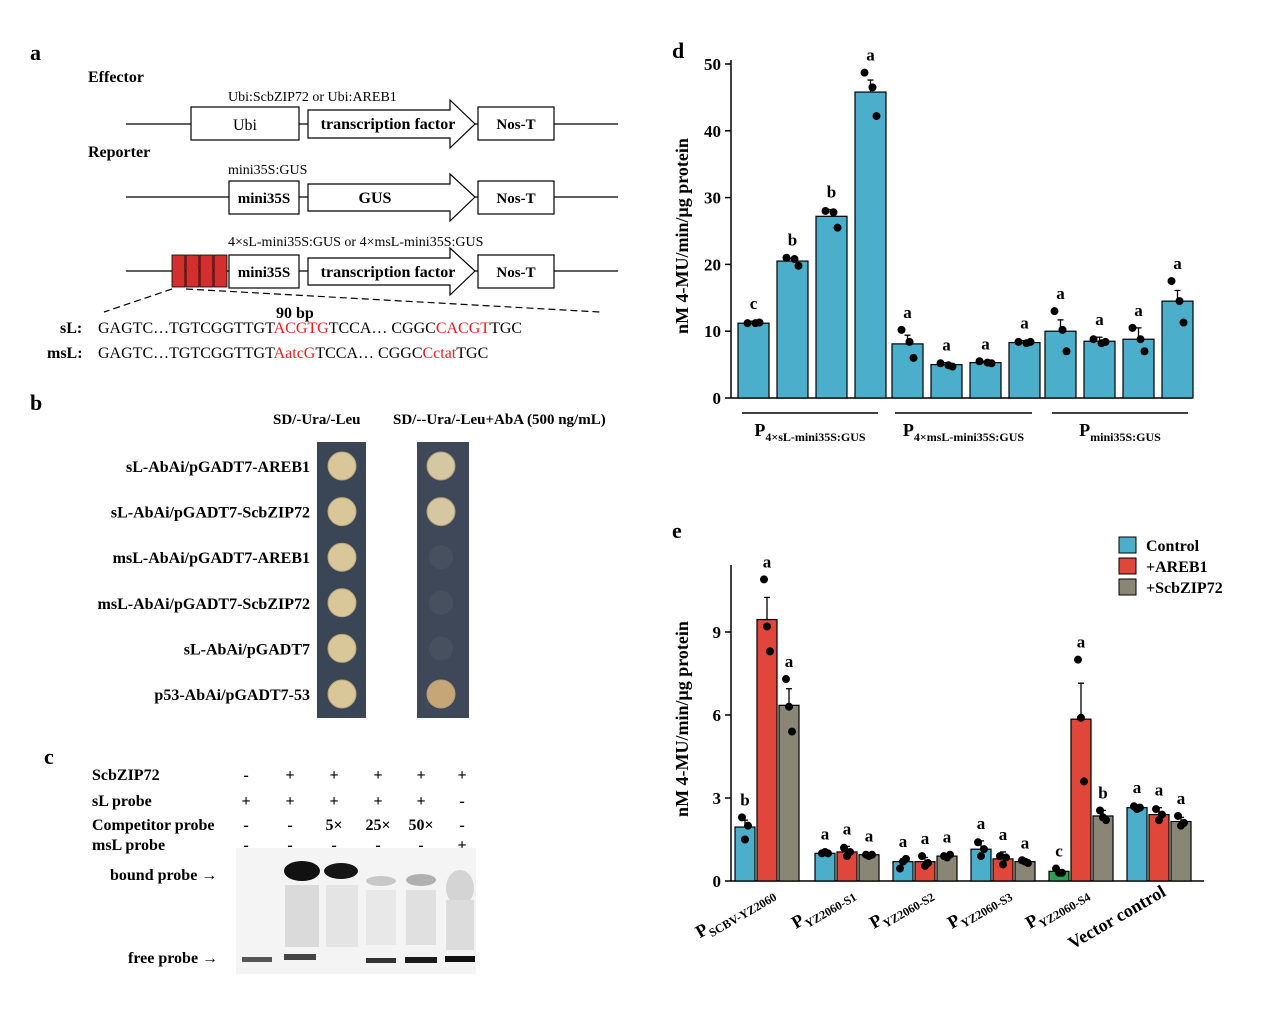  I want to click on gus-text: GUS, so click(375, 198).